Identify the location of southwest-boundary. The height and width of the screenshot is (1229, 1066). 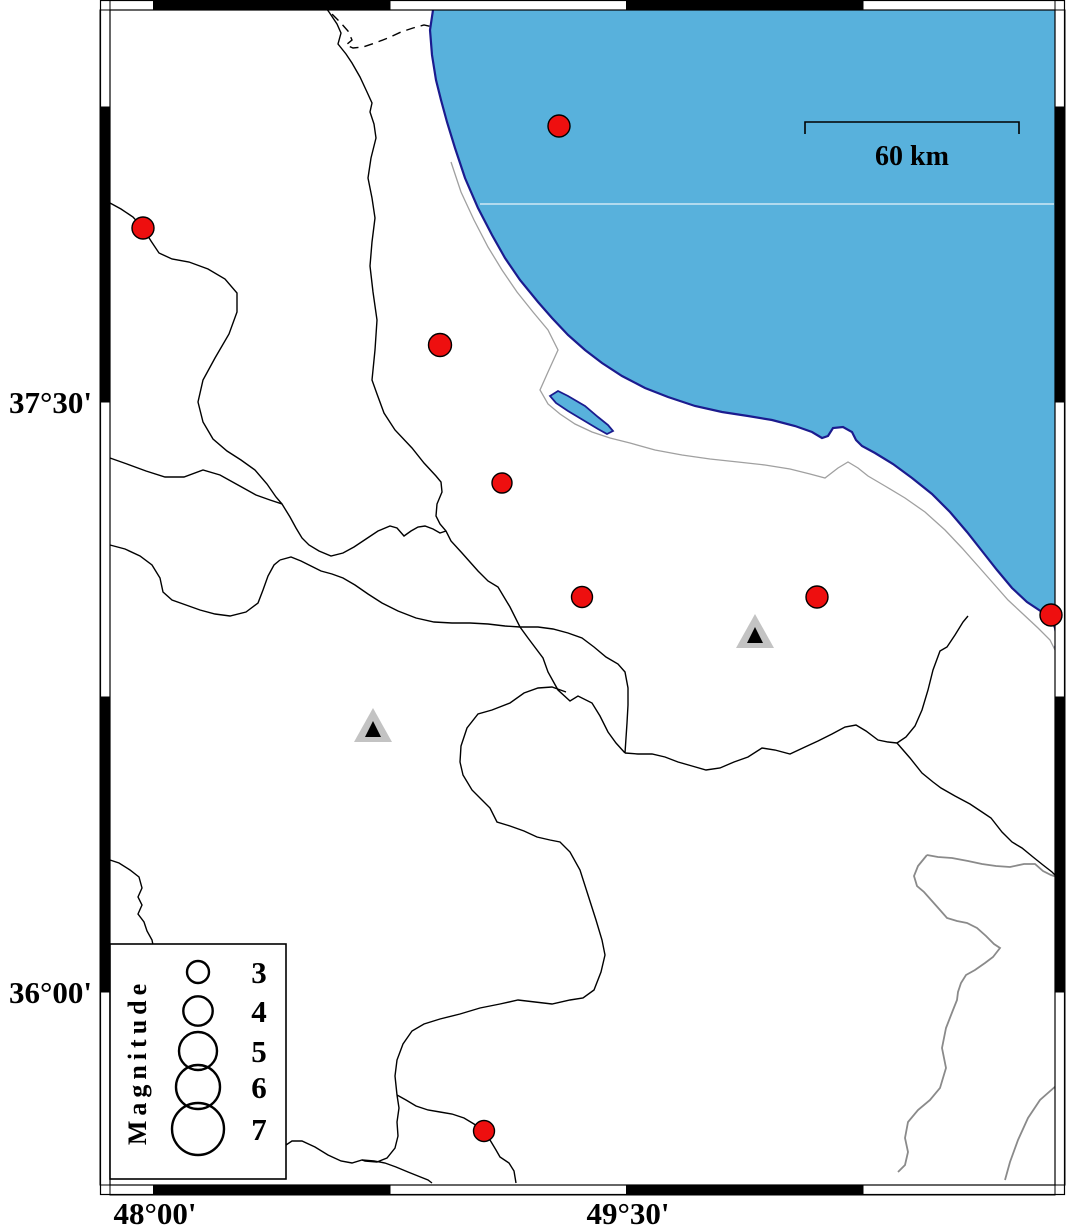
(400, 592).